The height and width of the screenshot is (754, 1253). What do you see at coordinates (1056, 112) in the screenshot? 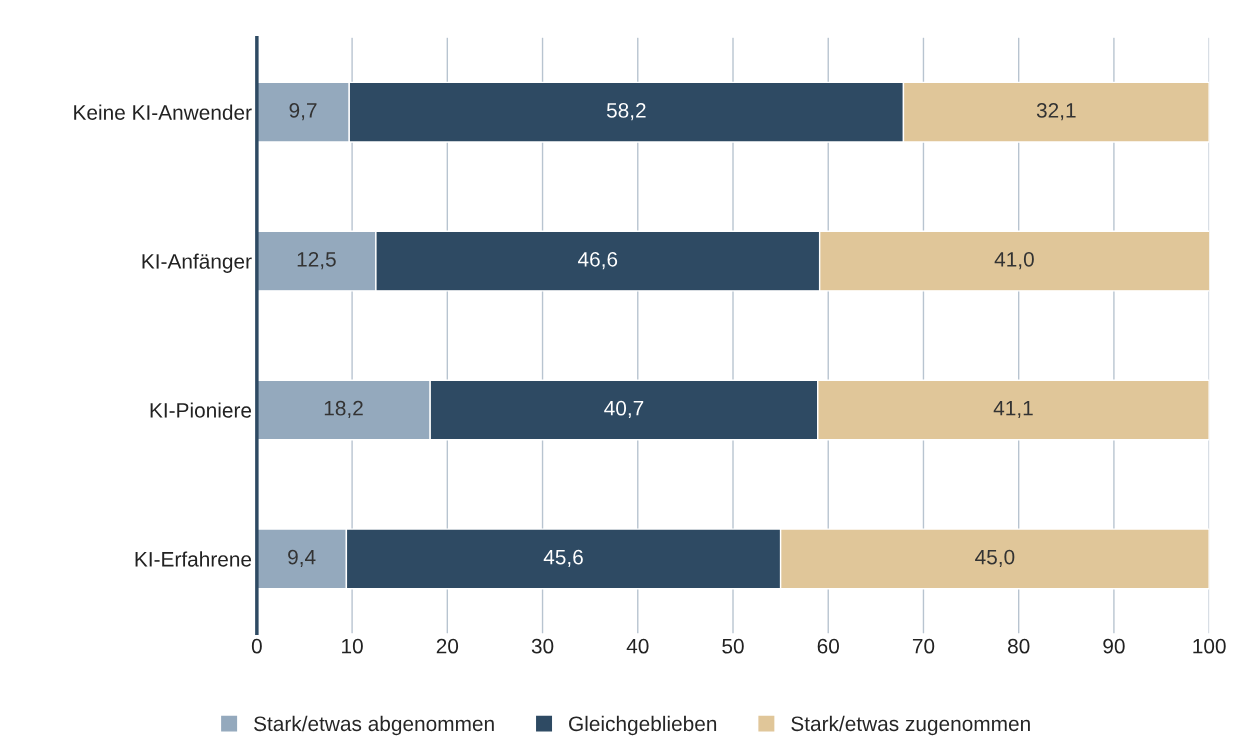
I see `data-label: 32,1` at bounding box center [1056, 112].